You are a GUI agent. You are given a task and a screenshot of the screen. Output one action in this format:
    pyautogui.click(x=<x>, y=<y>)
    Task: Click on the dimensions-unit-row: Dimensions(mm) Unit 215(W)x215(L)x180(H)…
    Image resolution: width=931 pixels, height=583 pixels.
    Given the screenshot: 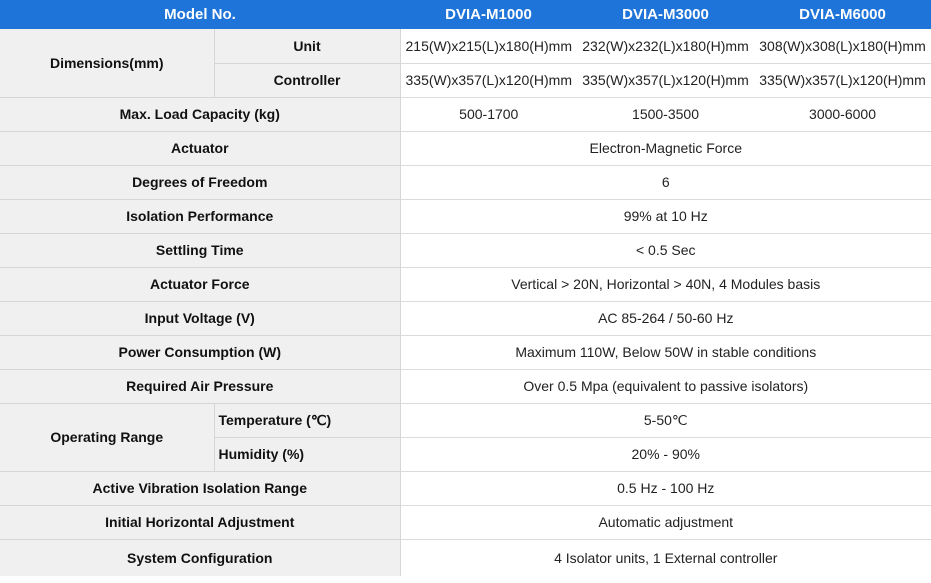 What is the action you would take?
    pyautogui.click(x=465, y=63)
    